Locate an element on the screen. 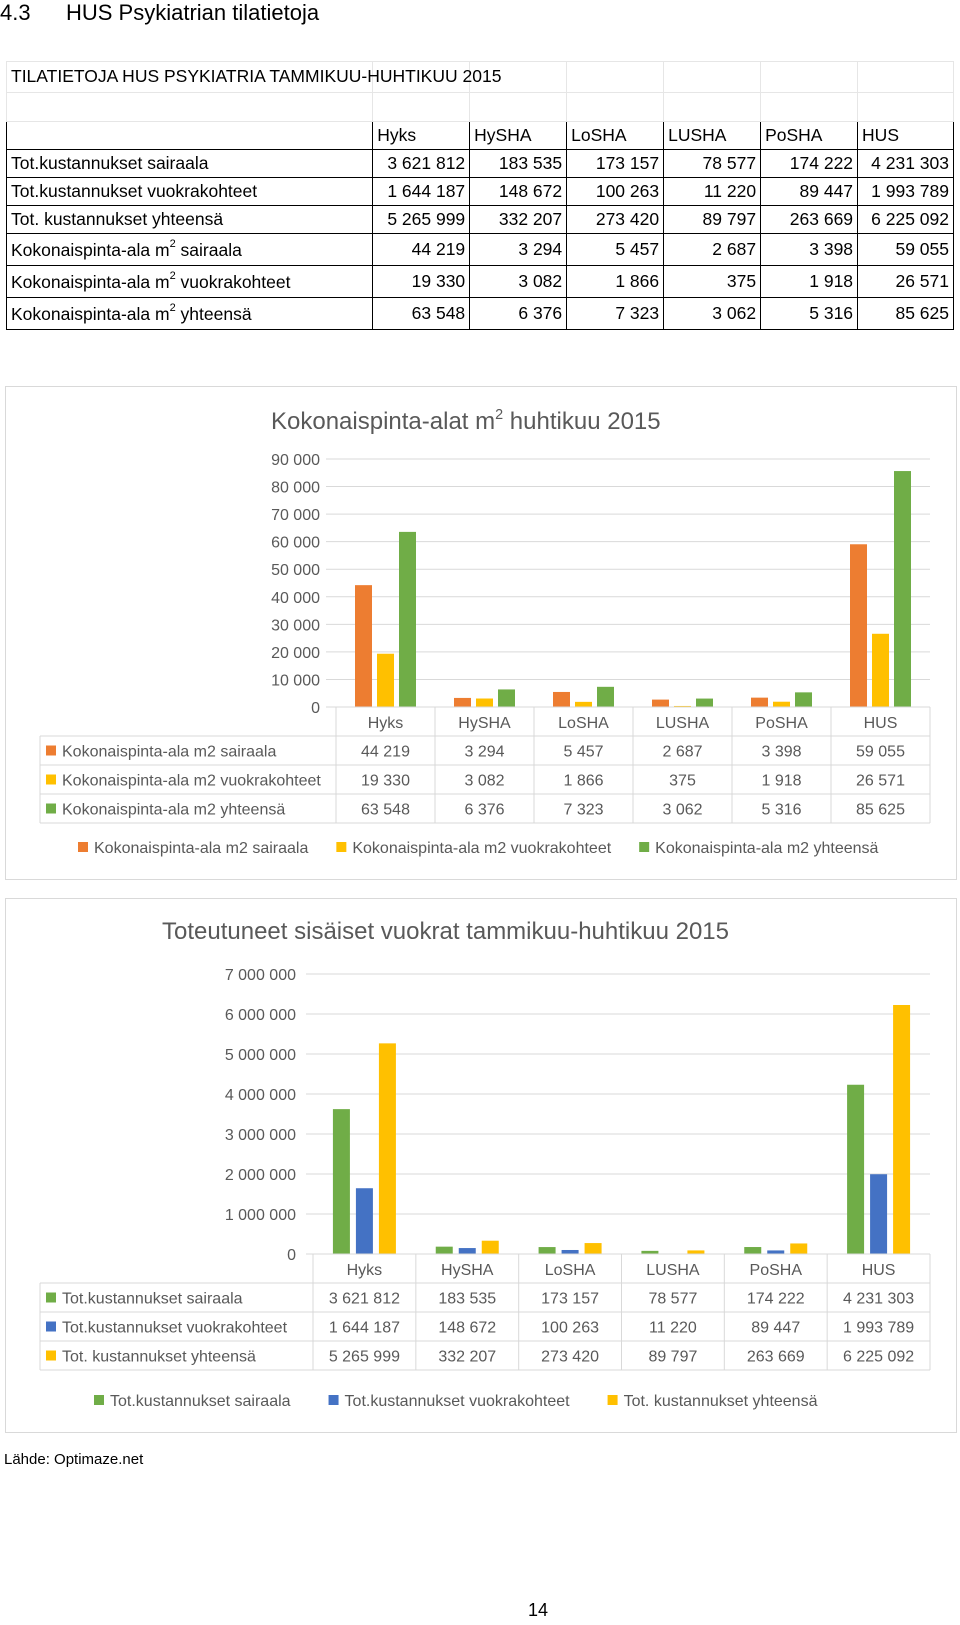 Image resolution: width=960 pixels, height=1625 pixels. table-cell: 332 207 is located at coordinates (518, 219).